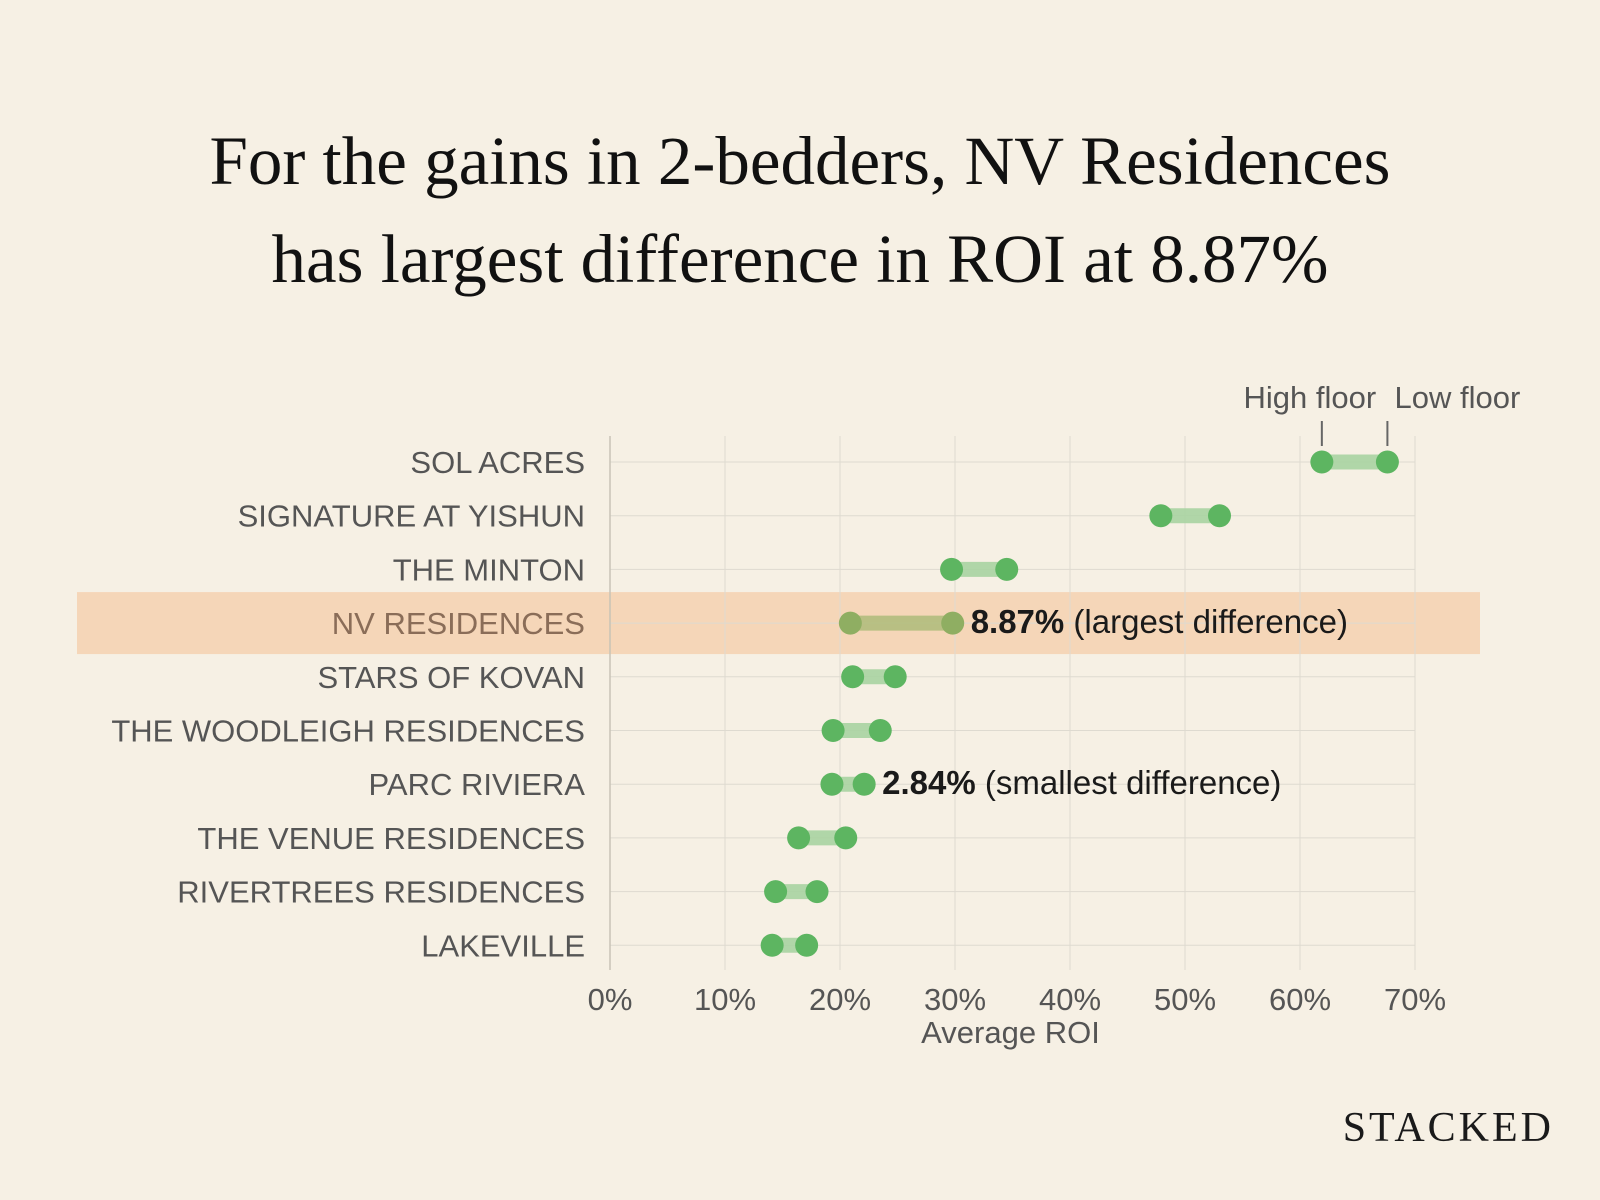  I want to click on category-label: THE VENUE RESIDENCES, so click(391, 838).